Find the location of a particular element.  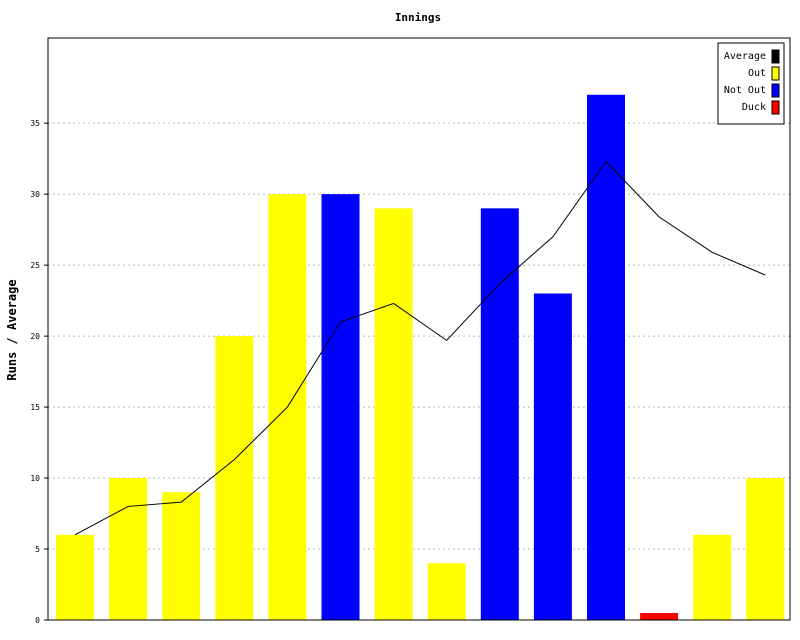

chart-title: Innings is located at coordinates (418, 17).